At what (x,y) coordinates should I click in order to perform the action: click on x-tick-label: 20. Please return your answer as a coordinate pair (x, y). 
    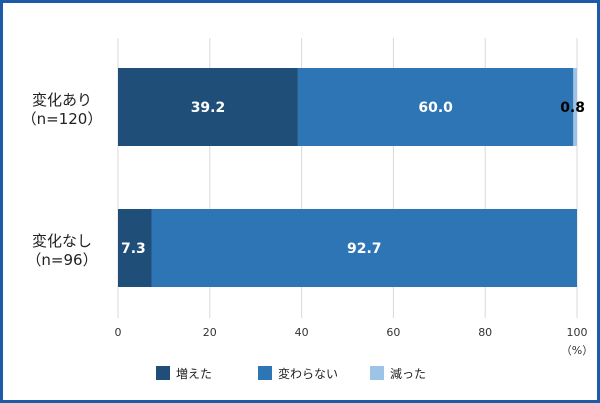
    Looking at the image, I should click on (210, 332).